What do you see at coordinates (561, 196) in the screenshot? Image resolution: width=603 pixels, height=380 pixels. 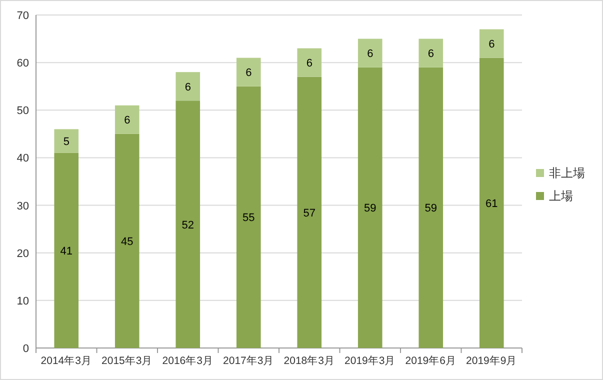 I see `legend-label: 上場` at bounding box center [561, 196].